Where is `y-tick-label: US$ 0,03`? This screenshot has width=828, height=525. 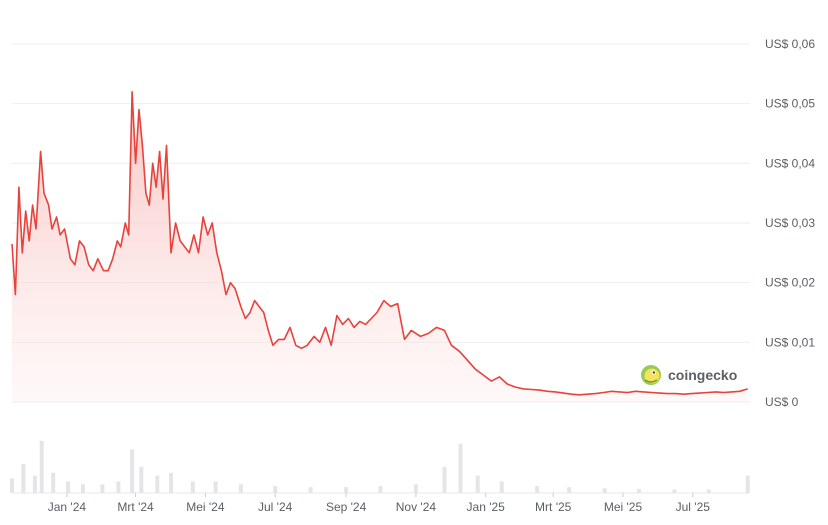 y-tick-label: US$ 0,03 is located at coordinates (790, 223).